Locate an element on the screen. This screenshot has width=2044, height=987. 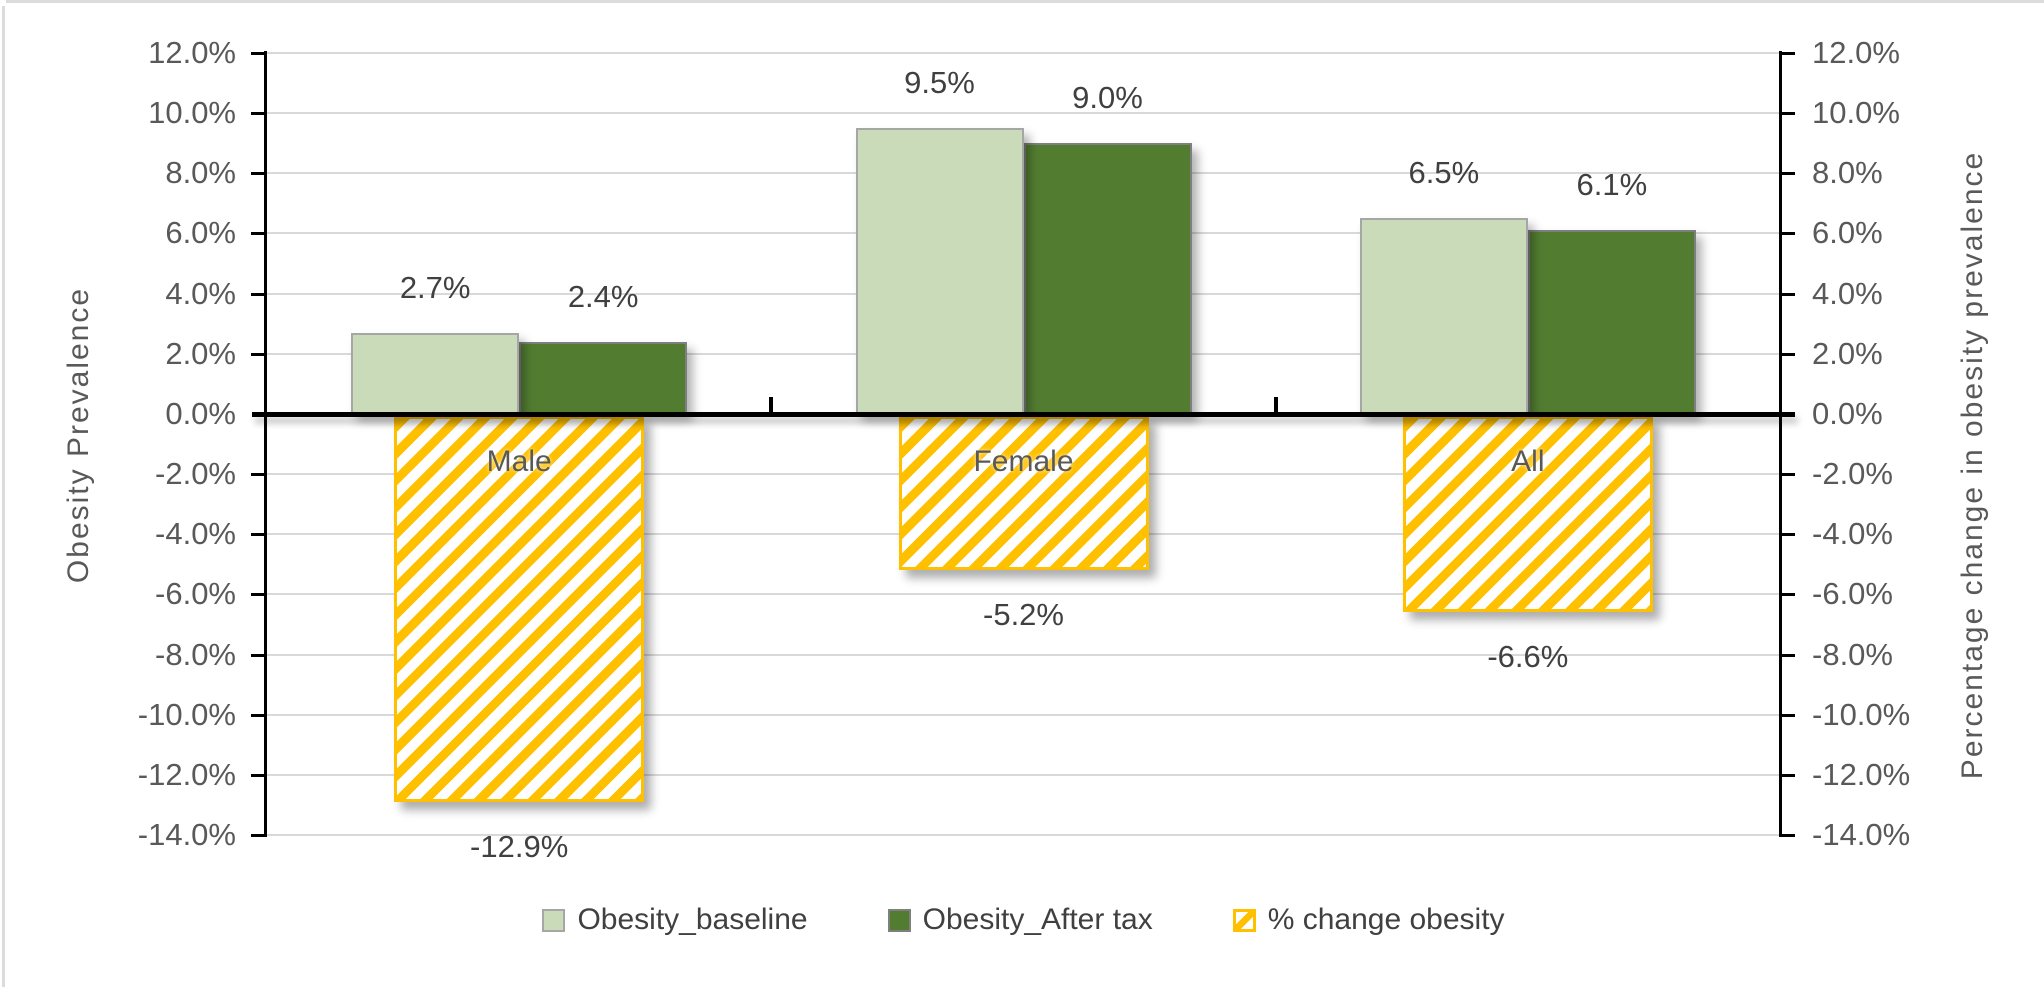
bar-change-obesity-male is located at coordinates (519, 608).